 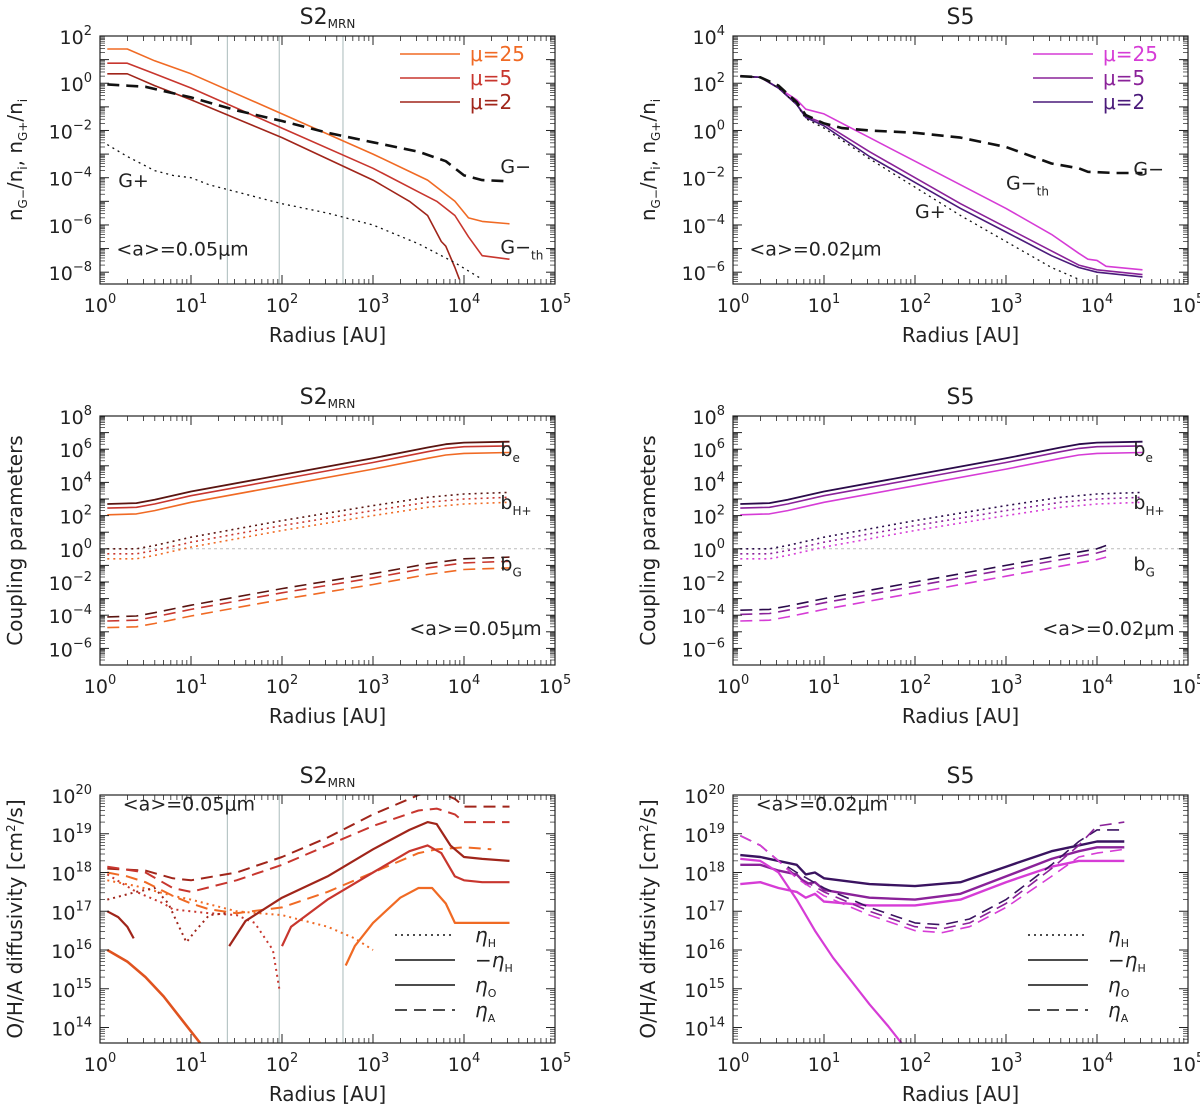 What do you see at coordinates (76, 36) in the screenshot?
I see `y-tick-label: 10²` at bounding box center [76, 36].